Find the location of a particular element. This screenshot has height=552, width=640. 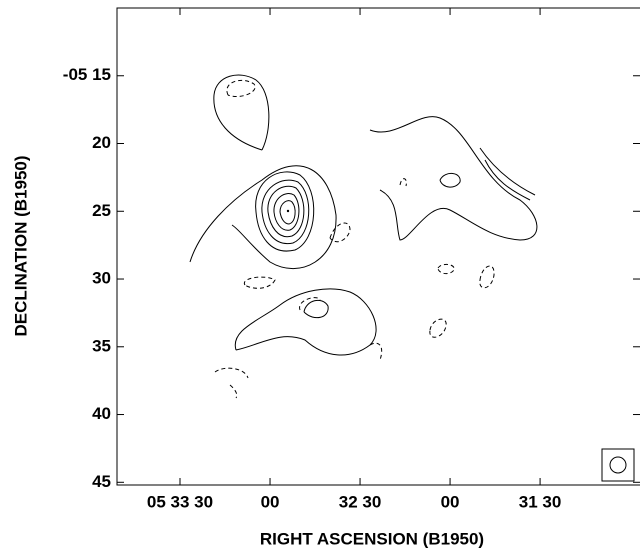

x-axis-title: RIGHT ASCENSION (B1950) is located at coordinates (372, 538).